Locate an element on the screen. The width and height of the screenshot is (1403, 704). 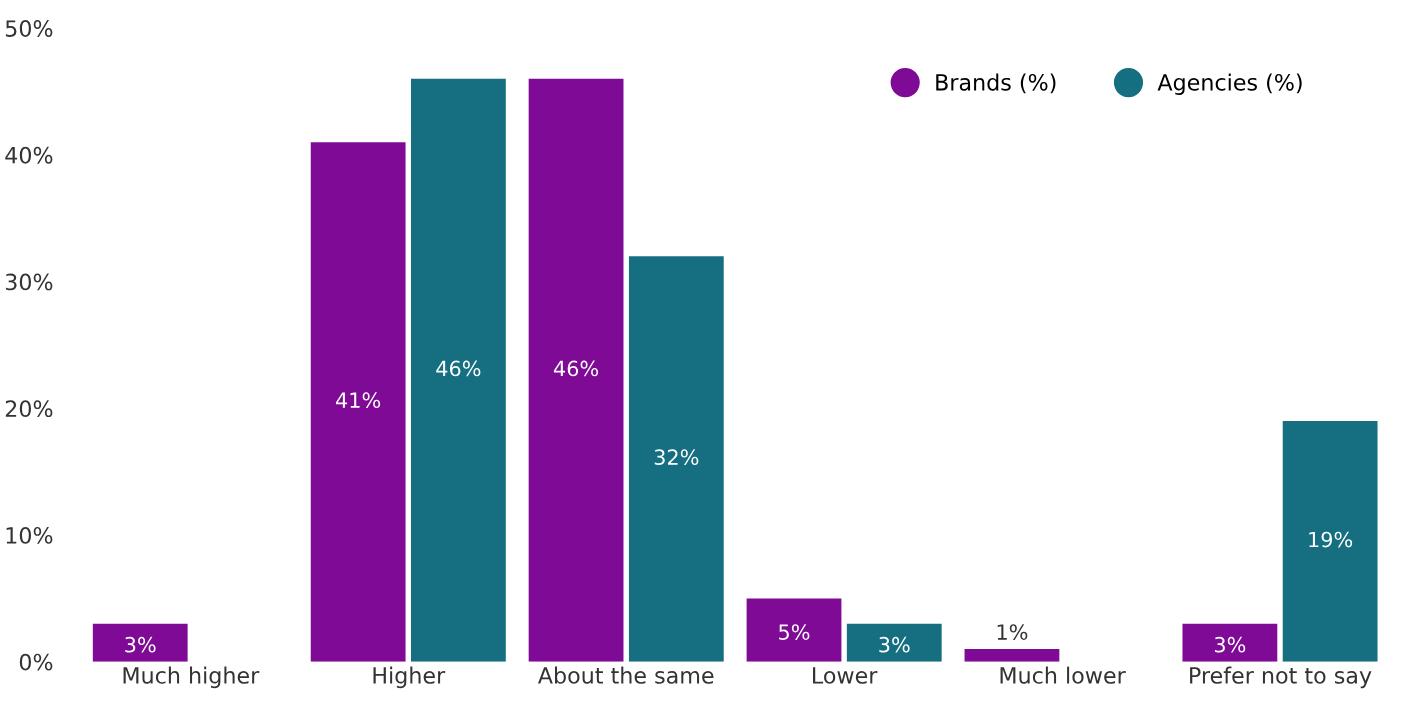
text: 41% is located at coordinates (358, 400).